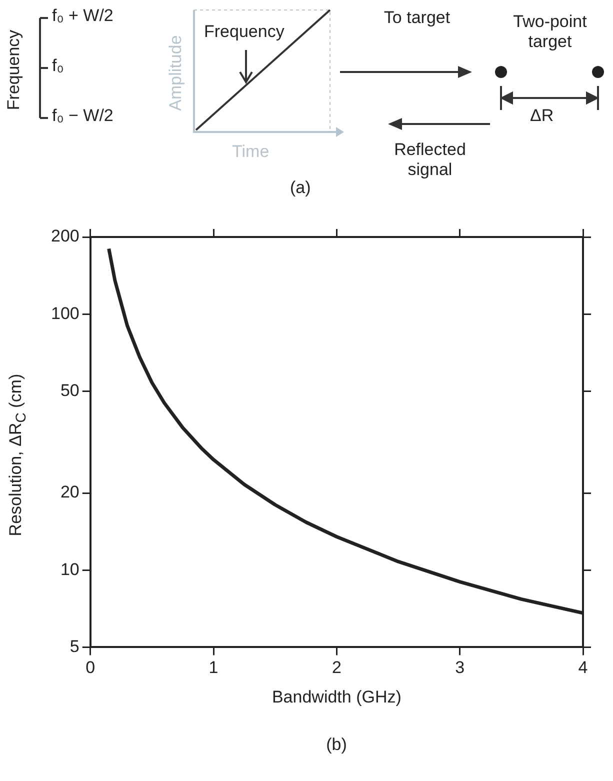 This screenshot has height=781, width=613. What do you see at coordinates (70, 390) in the screenshot?
I see `y-tick-label: 50` at bounding box center [70, 390].